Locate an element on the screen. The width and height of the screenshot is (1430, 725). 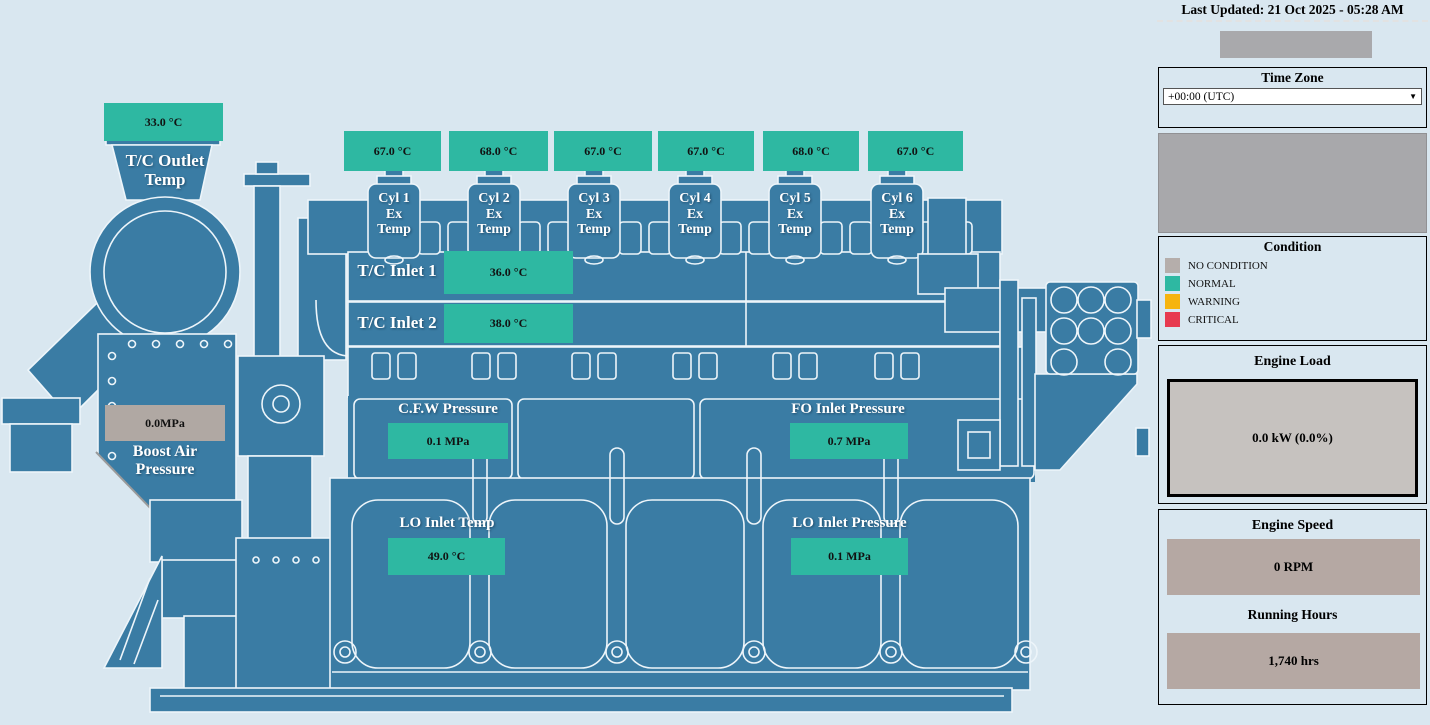
fo-inlet-pressure-label: FO Inlet Pressure is located at coordinates (848, 409).